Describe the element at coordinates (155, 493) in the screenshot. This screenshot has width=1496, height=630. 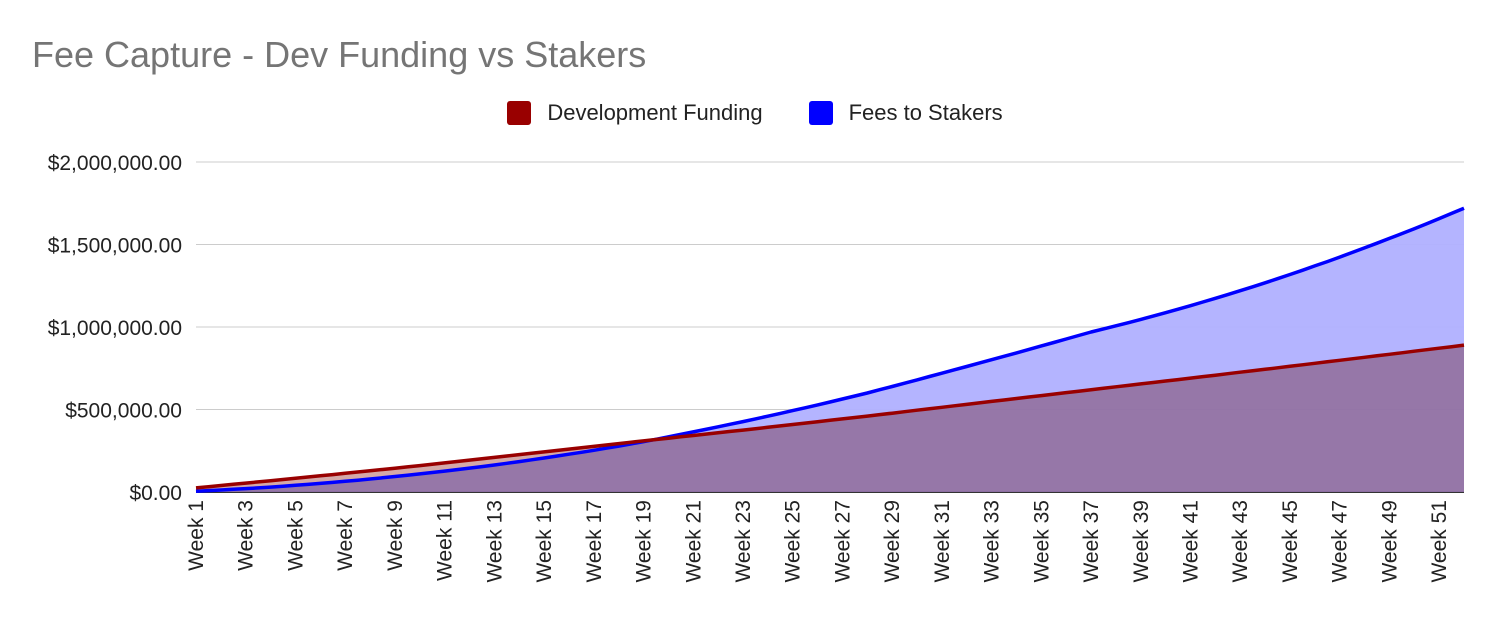
I see `y-tick-label: $0.00` at that location.